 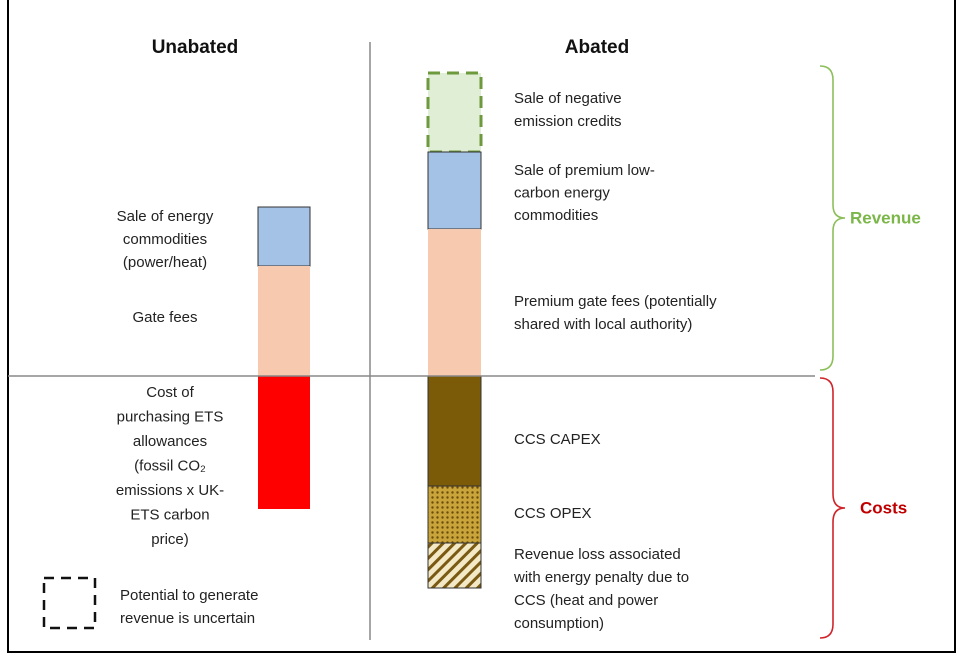 What do you see at coordinates (557, 439) in the screenshot?
I see `label-line: CCS CAPEX` at bounding box center [557, 439].